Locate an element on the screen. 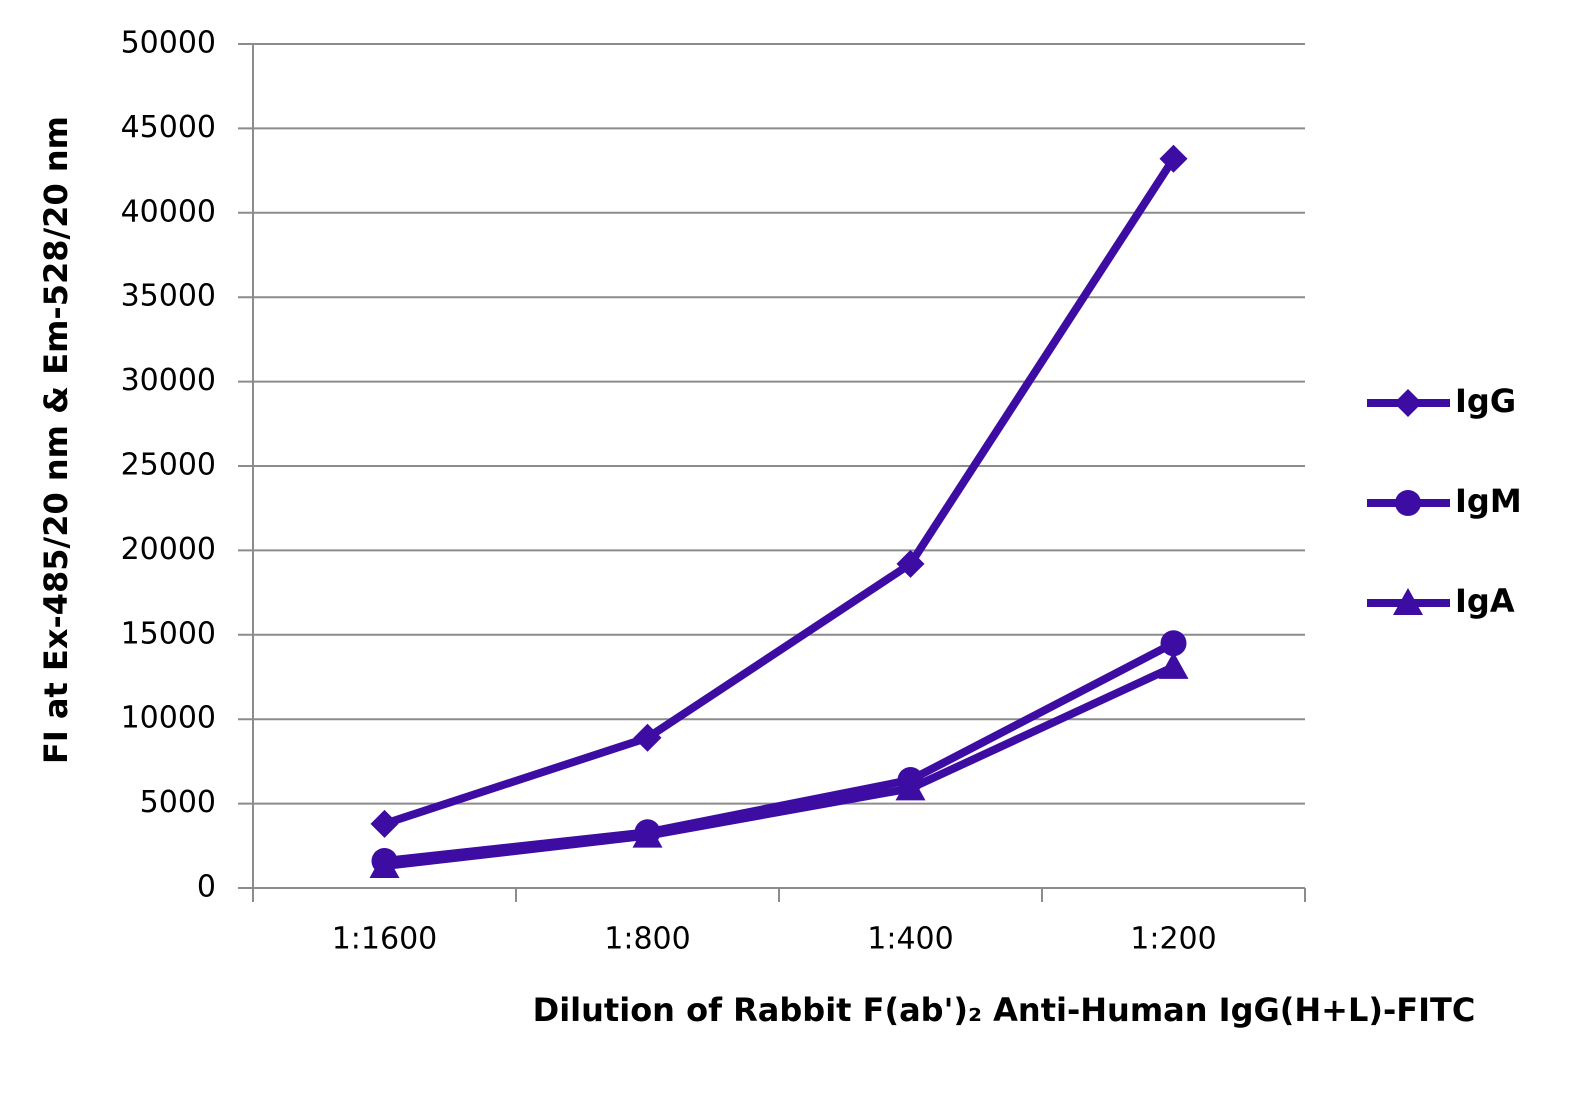  legend-label: IgA is located at coordinates (1485, 601).